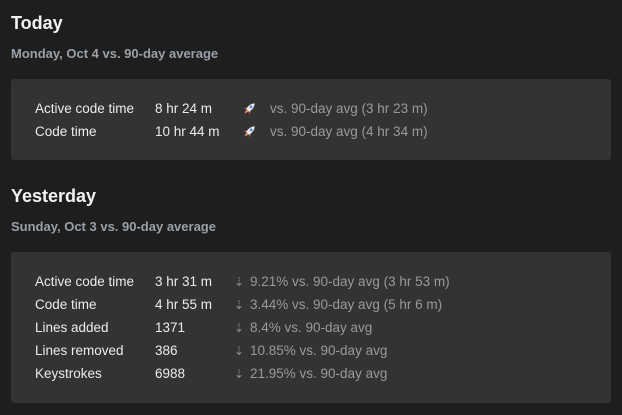 This screenshot has height=415, width=622. I want to click on stat-comparison: 8.4% vs. 90-day avg, so click(311, 327).